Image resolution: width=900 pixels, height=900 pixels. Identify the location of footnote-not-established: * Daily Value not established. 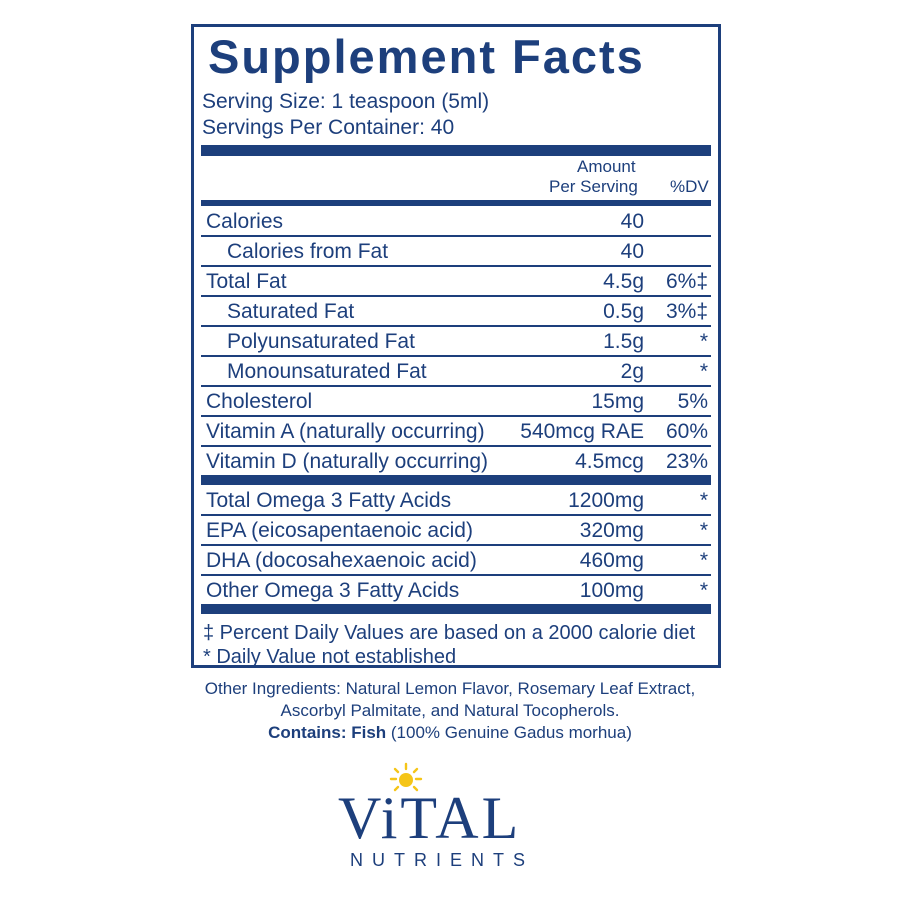
(330, 657).